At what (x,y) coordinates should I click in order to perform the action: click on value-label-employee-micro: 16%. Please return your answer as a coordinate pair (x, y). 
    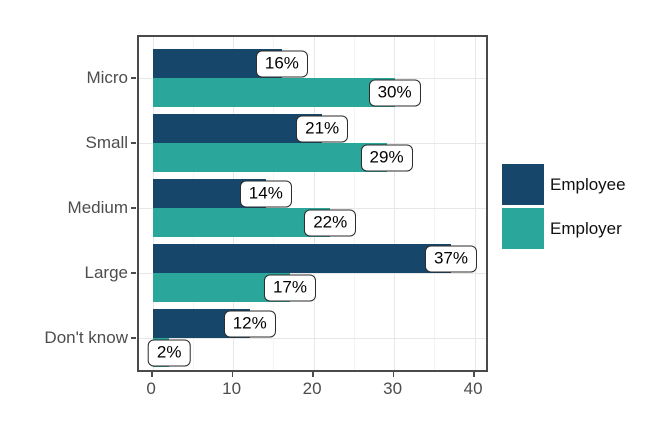
    Looking at the image, I should click on (281, 63).